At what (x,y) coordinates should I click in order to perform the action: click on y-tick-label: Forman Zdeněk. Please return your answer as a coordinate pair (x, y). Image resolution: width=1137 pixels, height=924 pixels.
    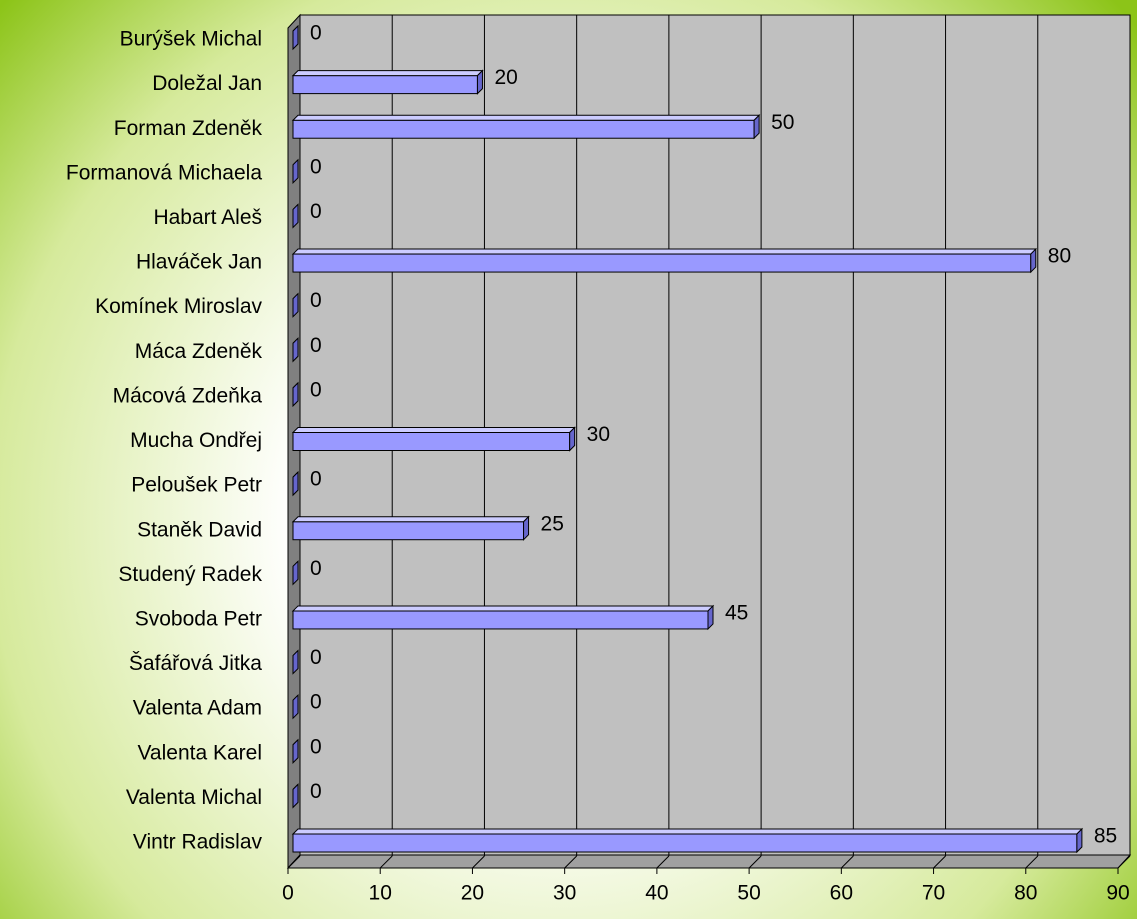
    Looking at the image, I should click on (188, 128).